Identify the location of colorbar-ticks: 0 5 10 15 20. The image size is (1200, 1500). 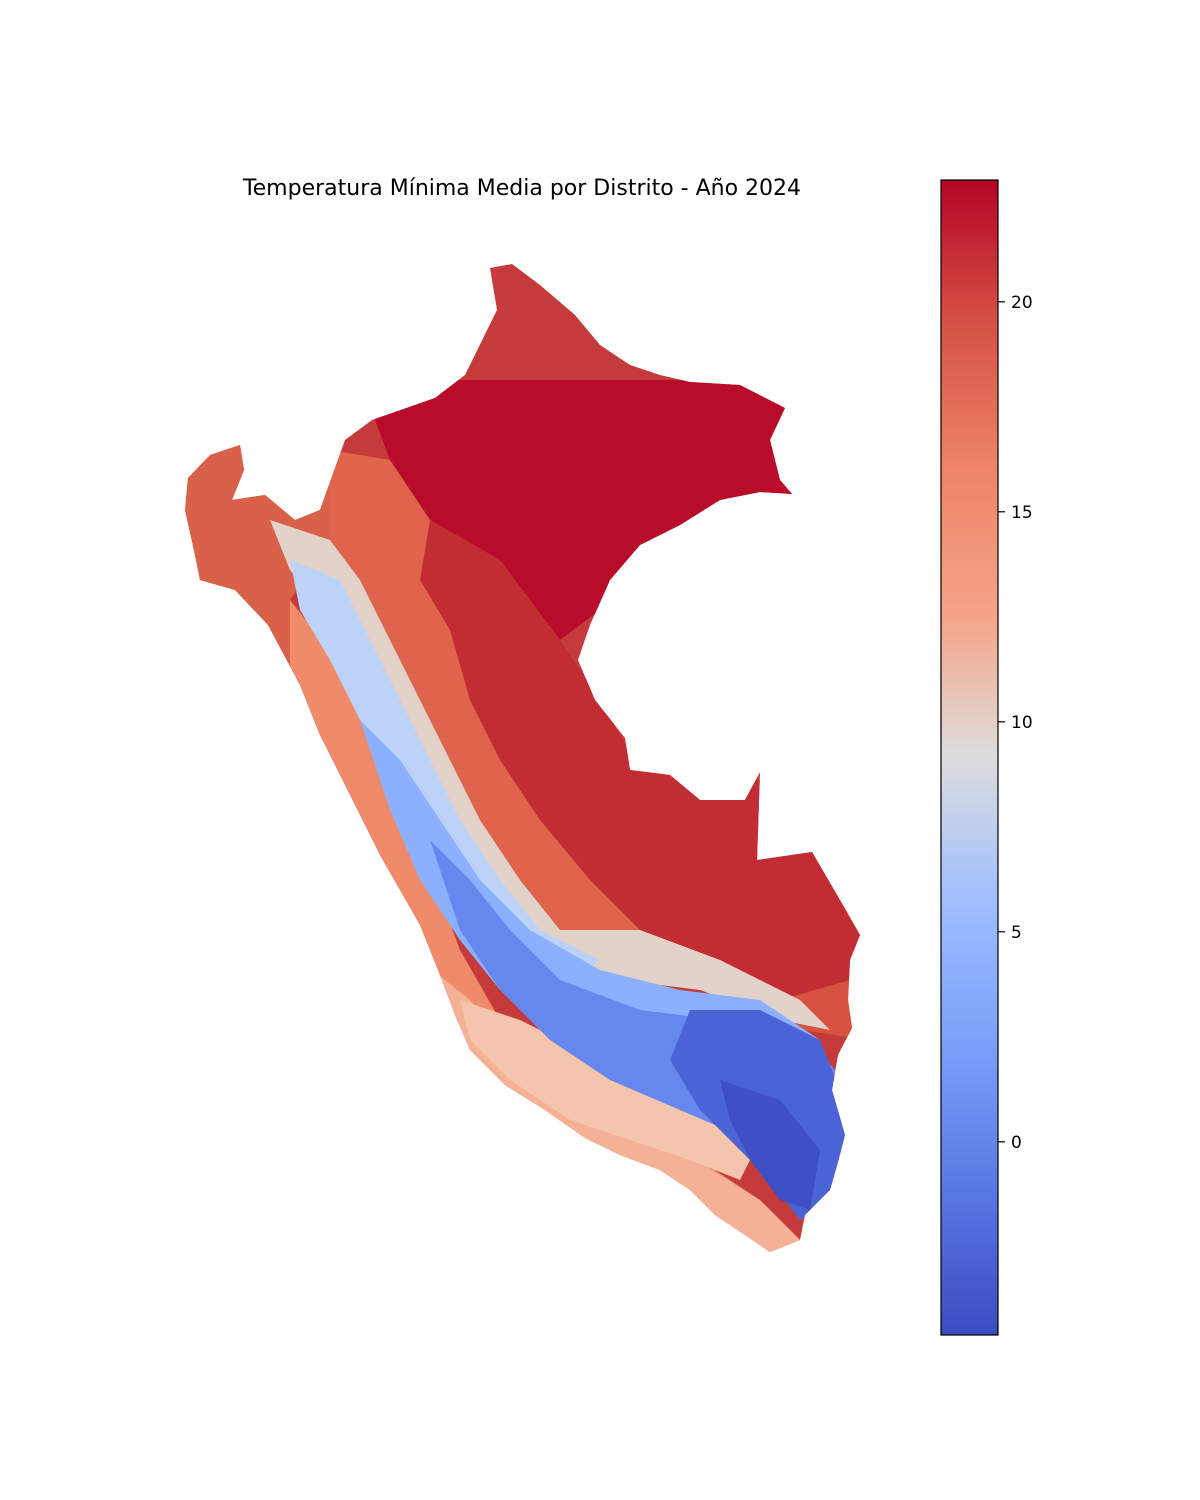
(1015, 723).